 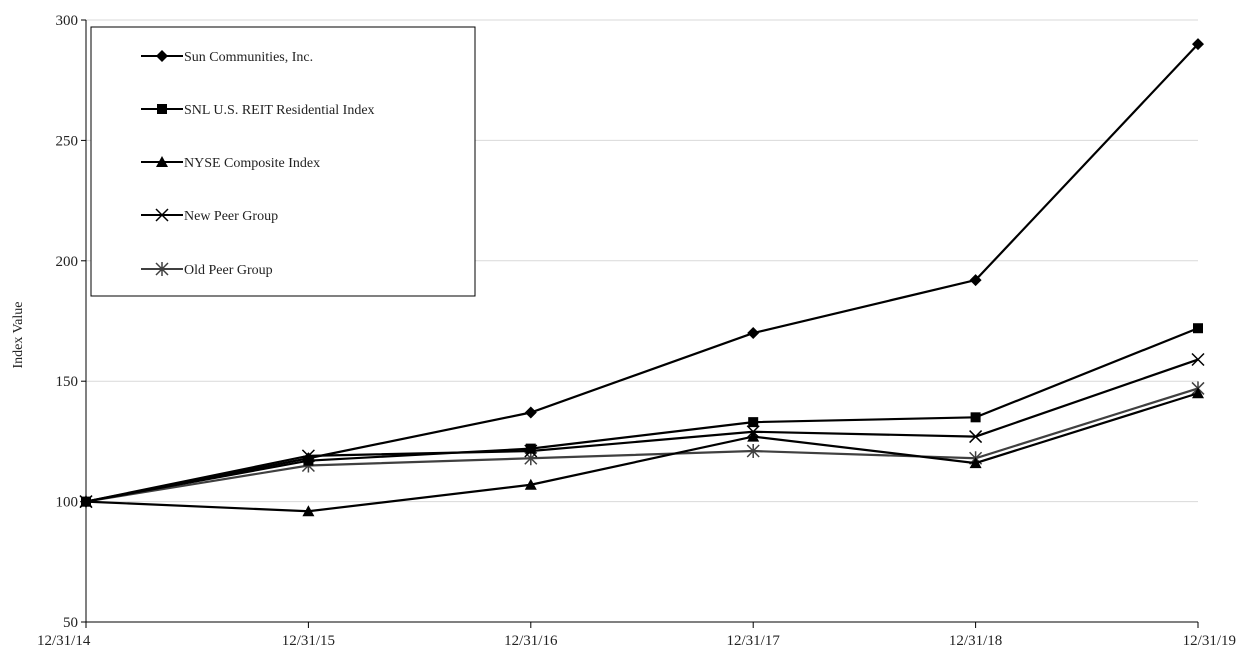 I want to click on legend-item: Old Peer Group, so click(x=207, y=270).